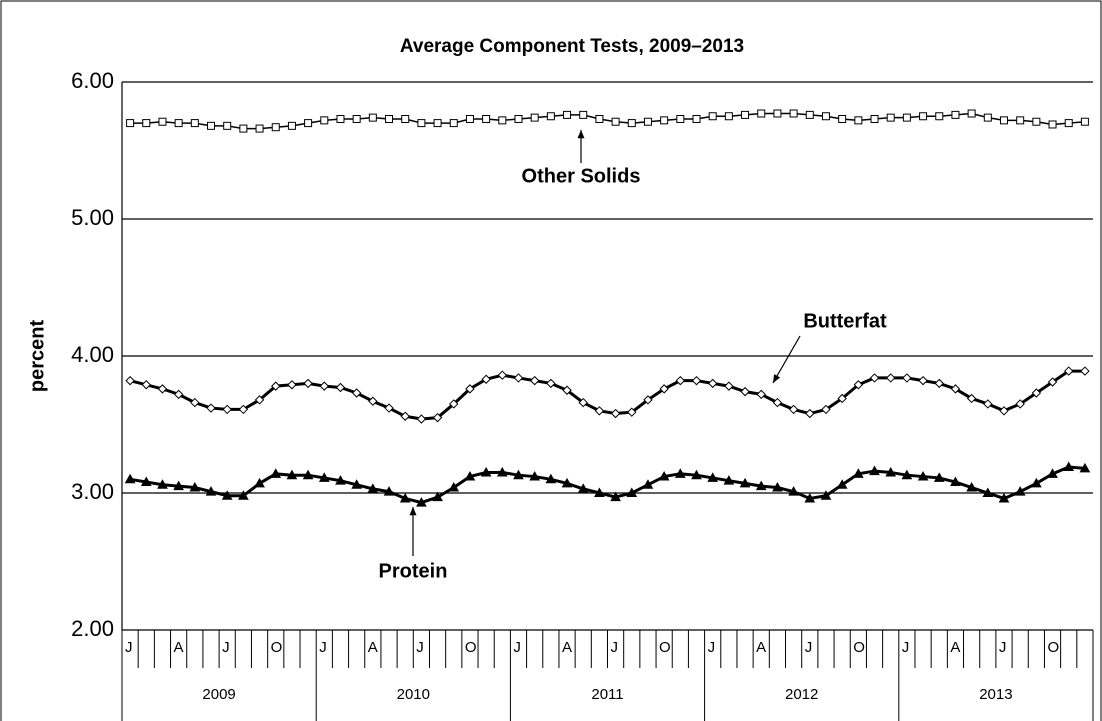 Image resolution: width=1102 pixels, height=721 pixels. I want to click on series-annotation: Protein, so click(413, 571).